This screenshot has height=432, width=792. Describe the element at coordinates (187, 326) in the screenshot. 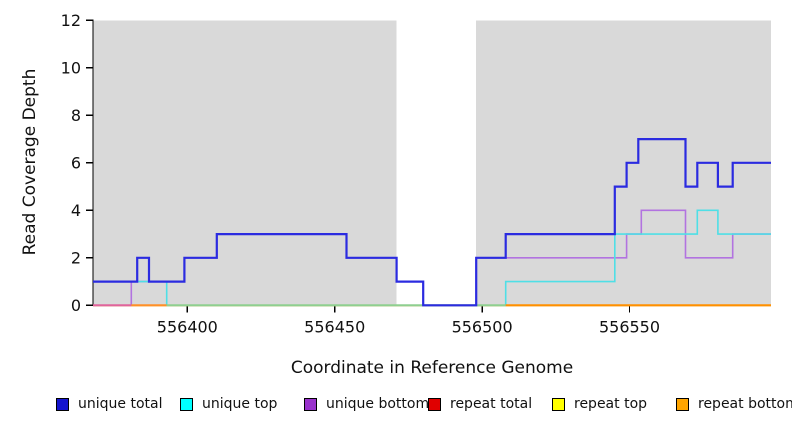

I see `x-tick-label: 556400` at that location.